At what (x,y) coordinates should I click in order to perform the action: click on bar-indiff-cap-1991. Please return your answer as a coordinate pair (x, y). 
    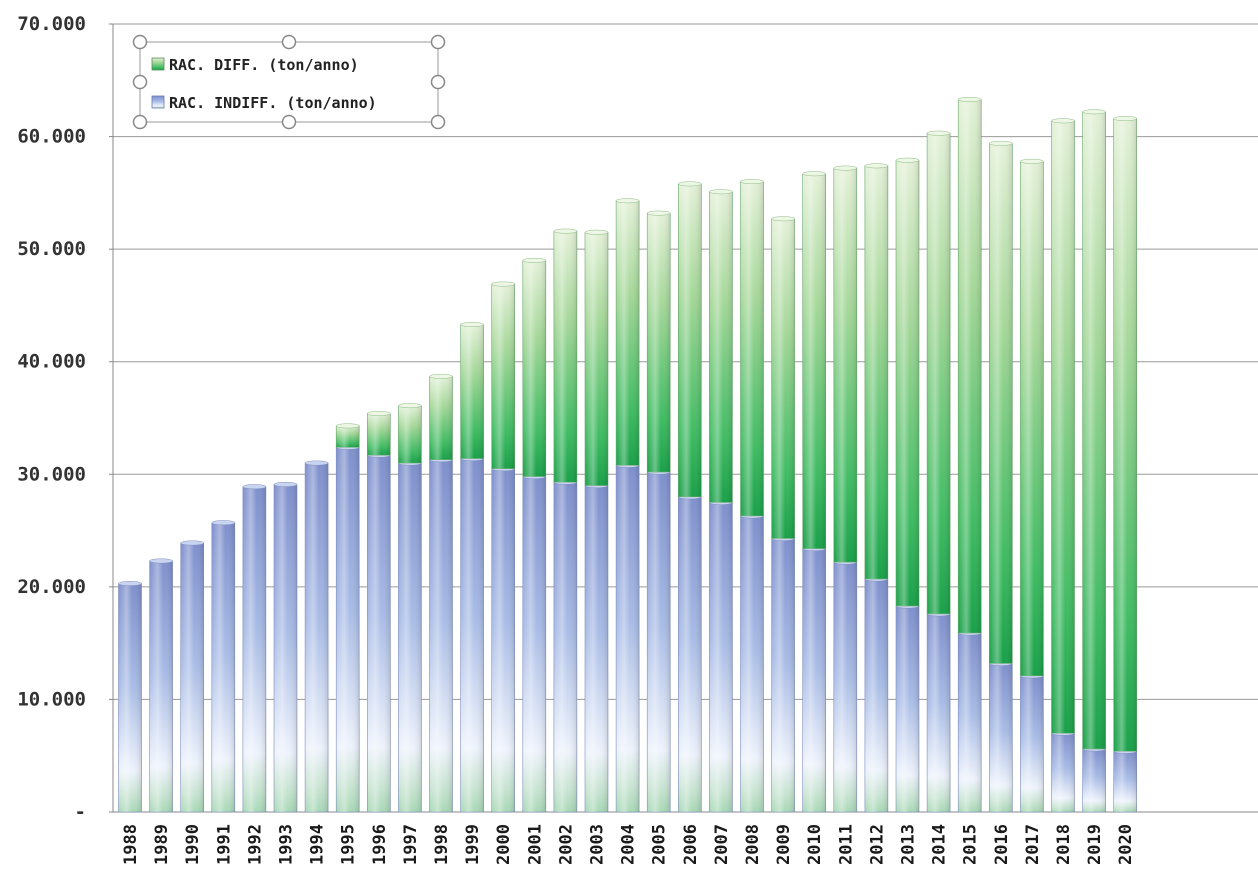
    Looking at the image, I should click on (223, 523).